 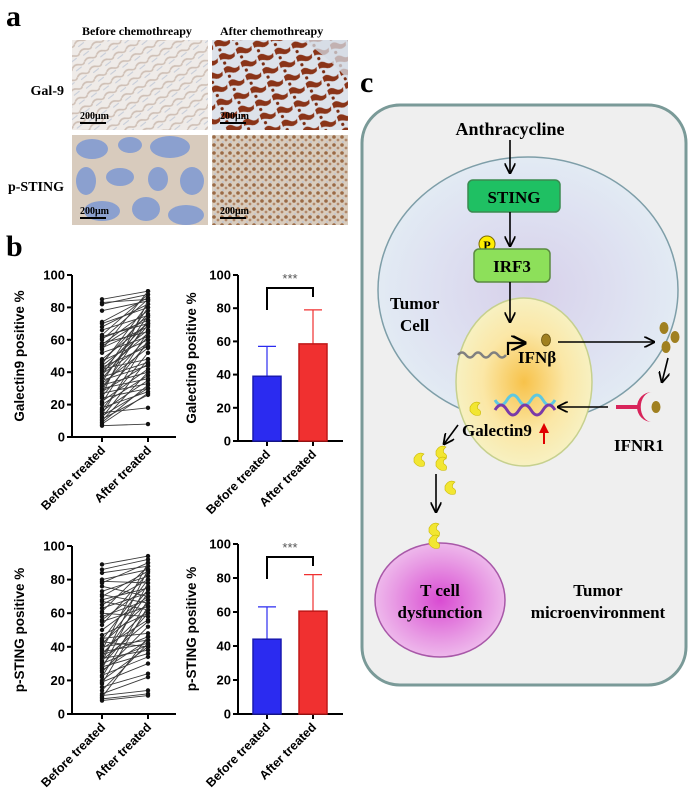 What do you see at coordinates (644, 407) in the screenshot?
I see `ifnr1-receptor-icon` at bounding box center [644, 407].